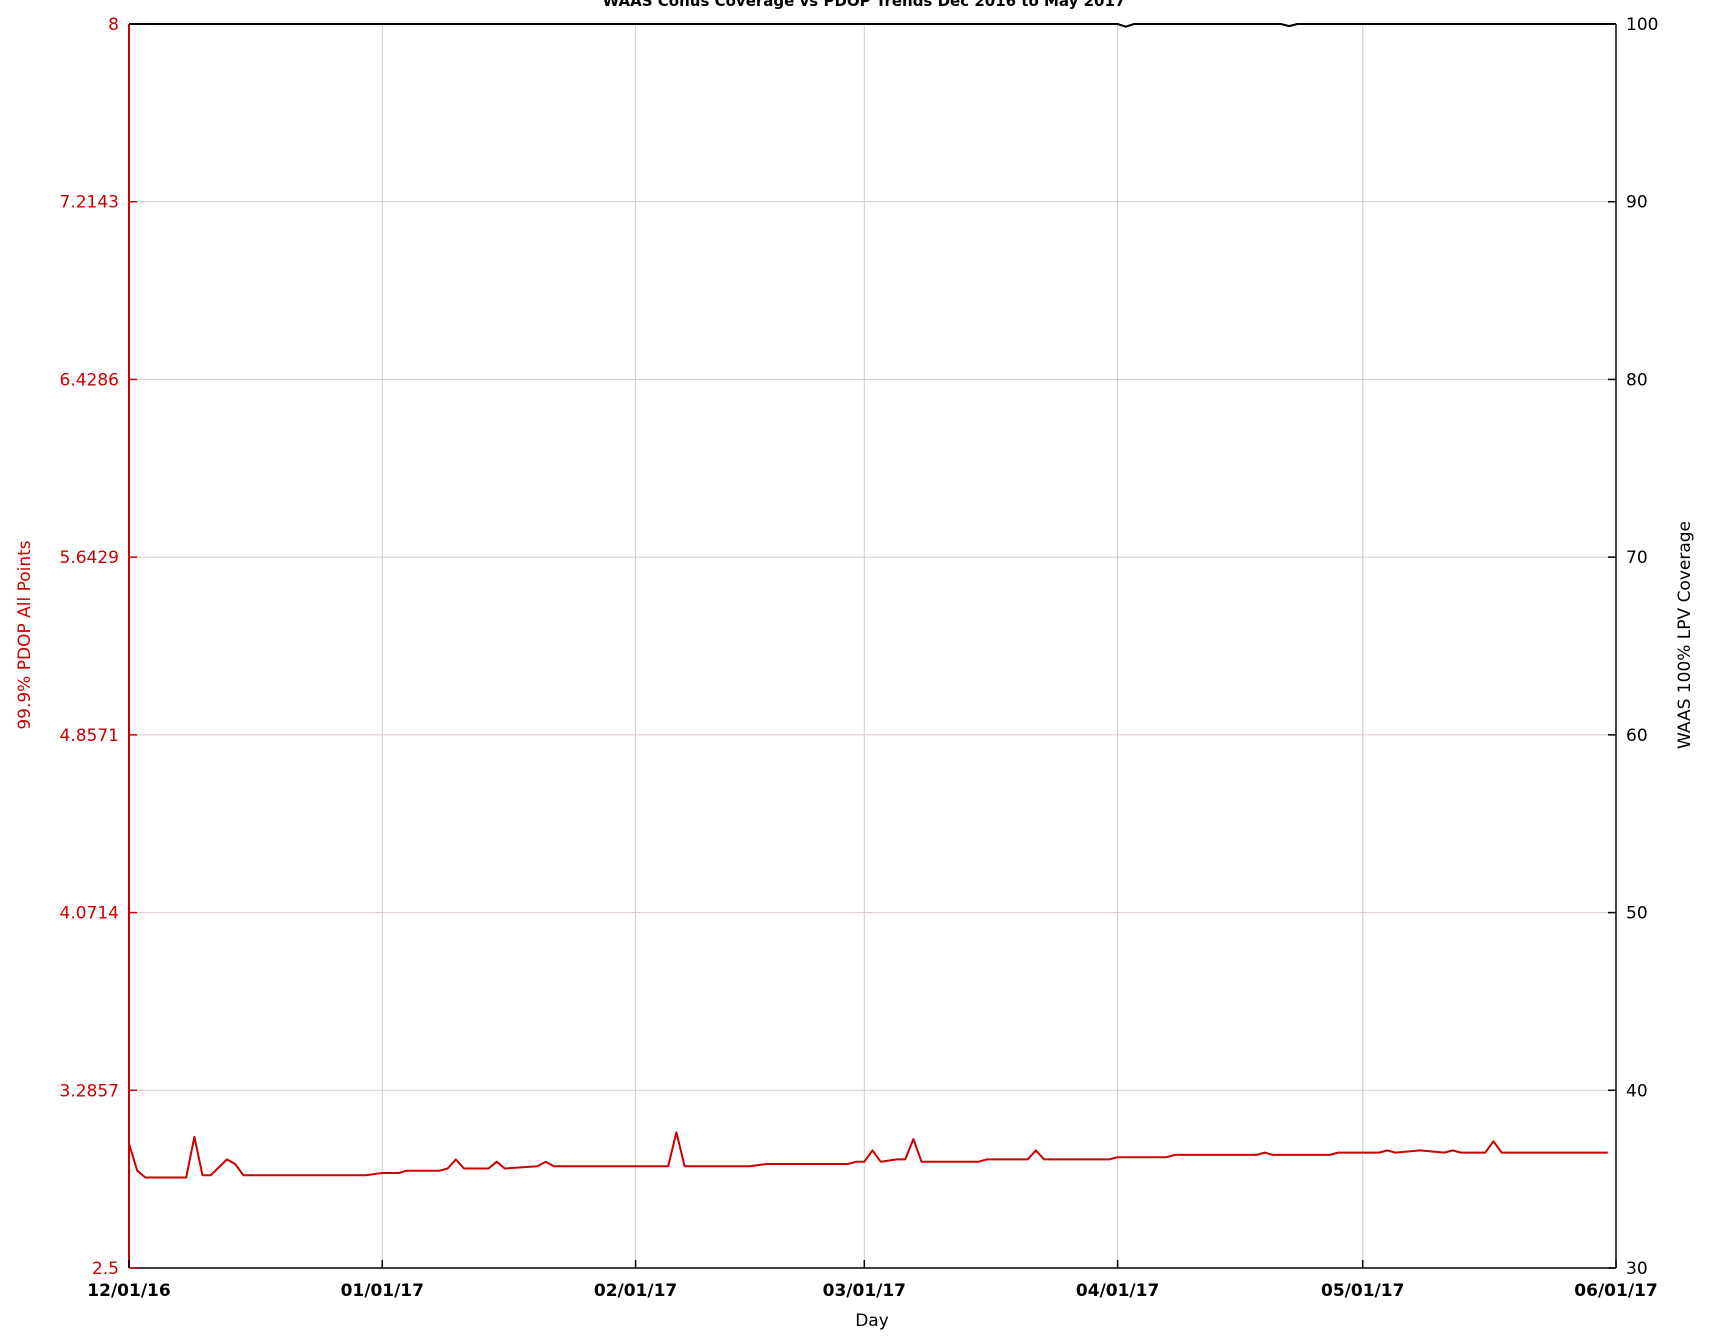 The height and width of the screenshot is (1337, 1710). What do you see at coordinates (1637, 1091) in the screenshot?
I see `y-right-tick-label: 40` at bounding box center [1637, 1091].